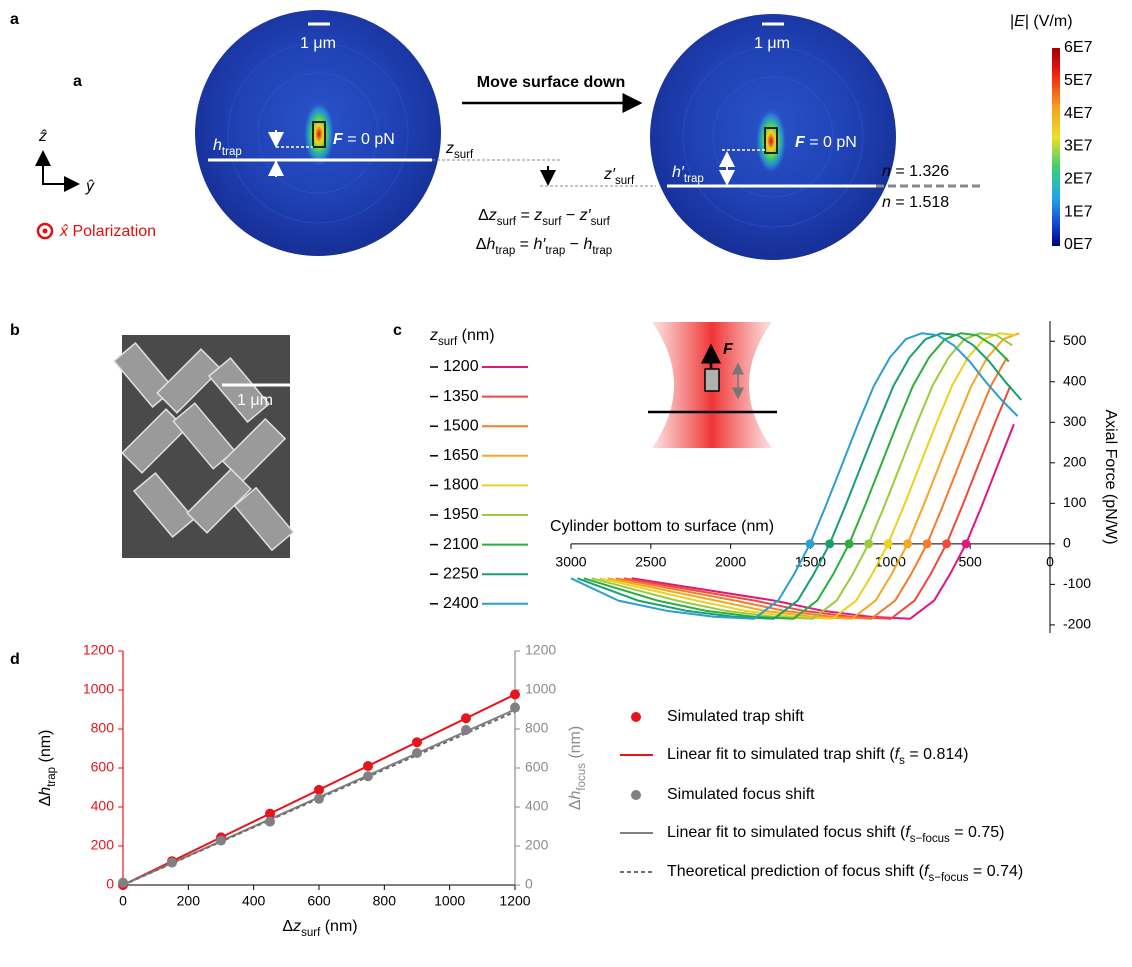 This screenshot has height=967, width=1132. What do you see at coordinates (529, 884) in the screenshot?
I see `y2-tick-label: 0` at bounding box center [529, 884].